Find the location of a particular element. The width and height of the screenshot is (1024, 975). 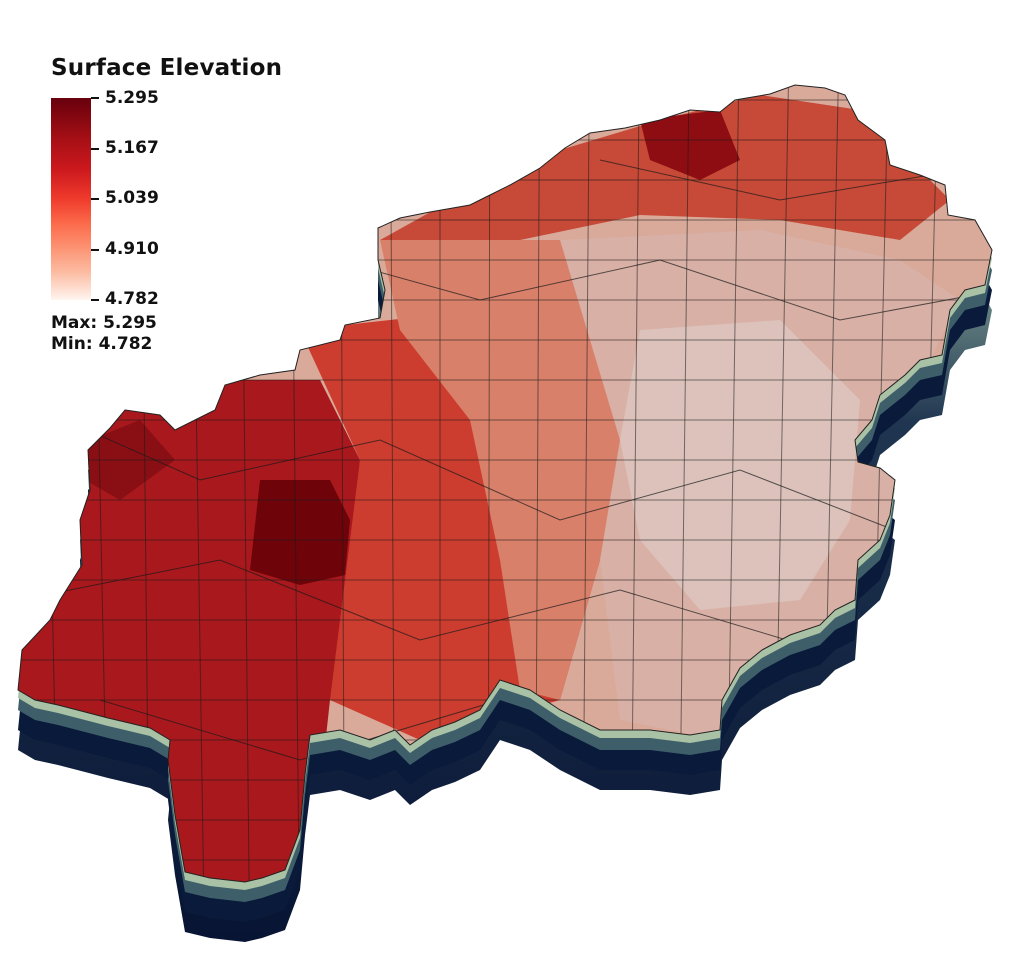

legend-title: Surface Elevation is located at coordinates (167, 68).